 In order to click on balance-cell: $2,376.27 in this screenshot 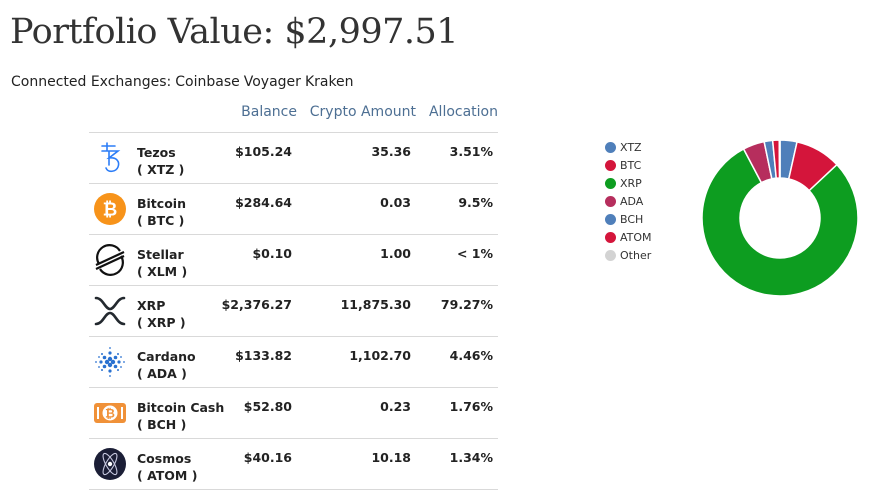, I will do `click(256, 304)`.